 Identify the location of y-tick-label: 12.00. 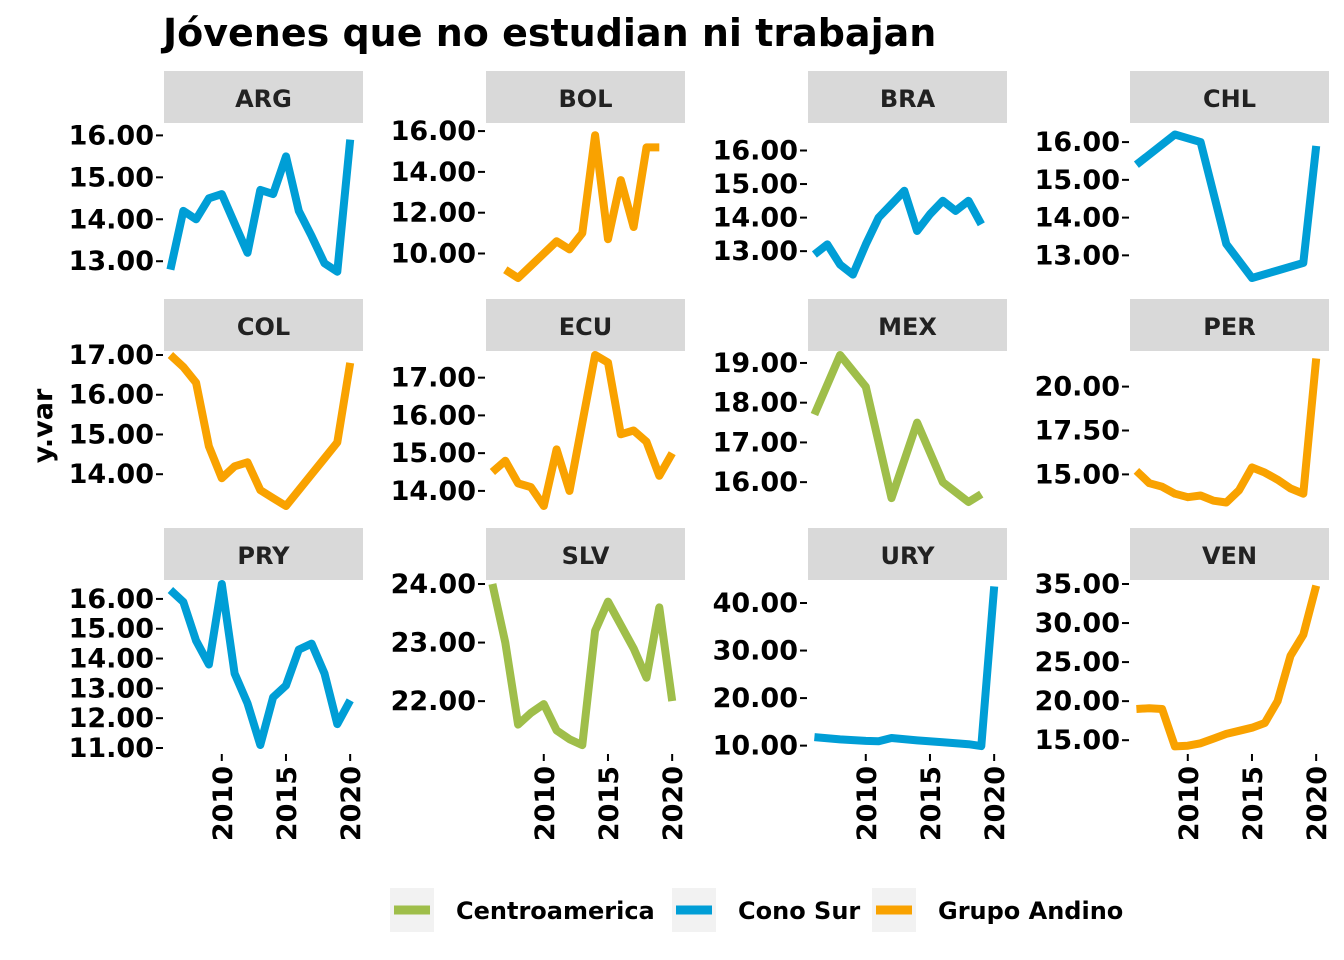
(433, 213).